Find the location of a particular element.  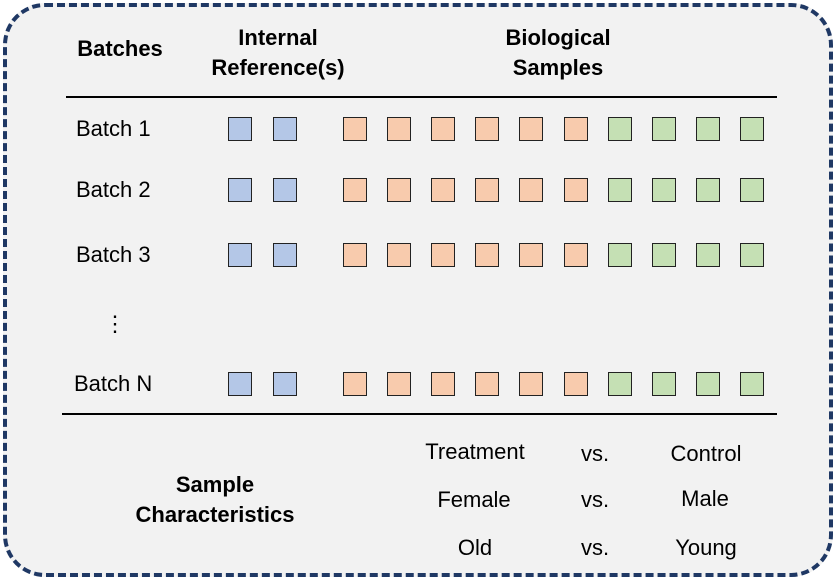

char-right-1: Control is located at coordinates (706, 453).